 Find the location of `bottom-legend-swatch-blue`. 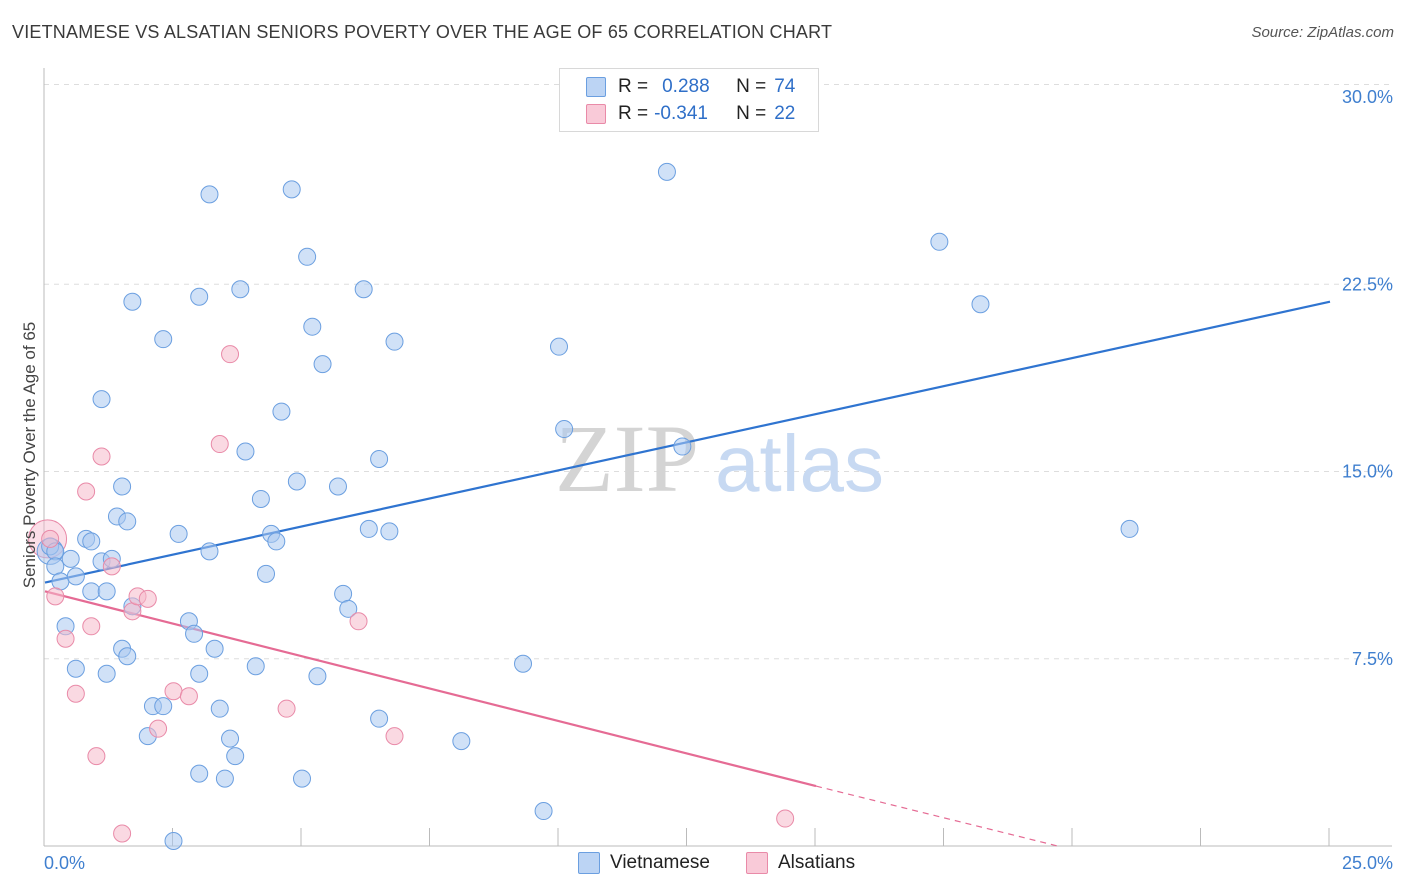

bottom-legend-swatch-blue is located at coordinates (589, 863).